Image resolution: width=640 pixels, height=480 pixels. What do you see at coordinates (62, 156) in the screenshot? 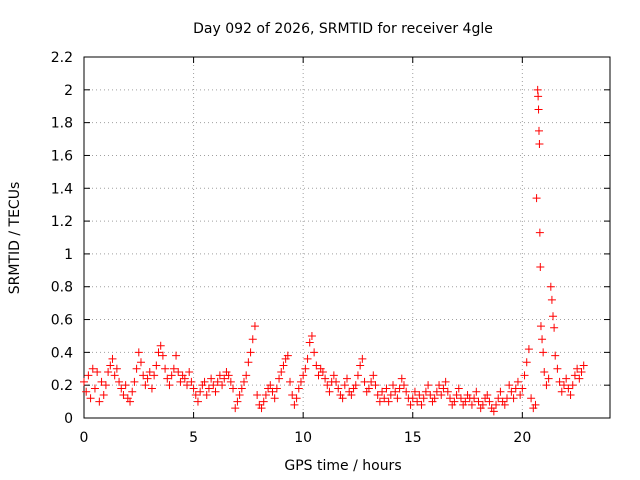
I see `y-tick-label: 1.6` at bounding box center [62, 156].